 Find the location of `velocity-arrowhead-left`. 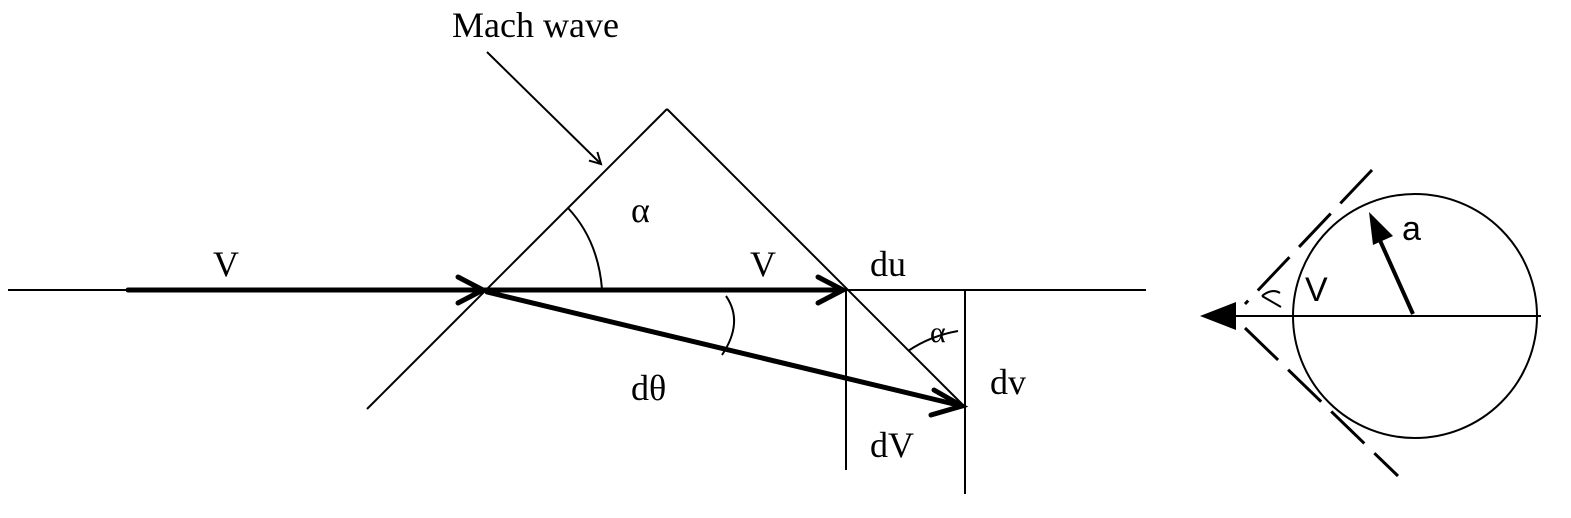

velocity-arrowhead-left is located at coordinates (1218, 316).